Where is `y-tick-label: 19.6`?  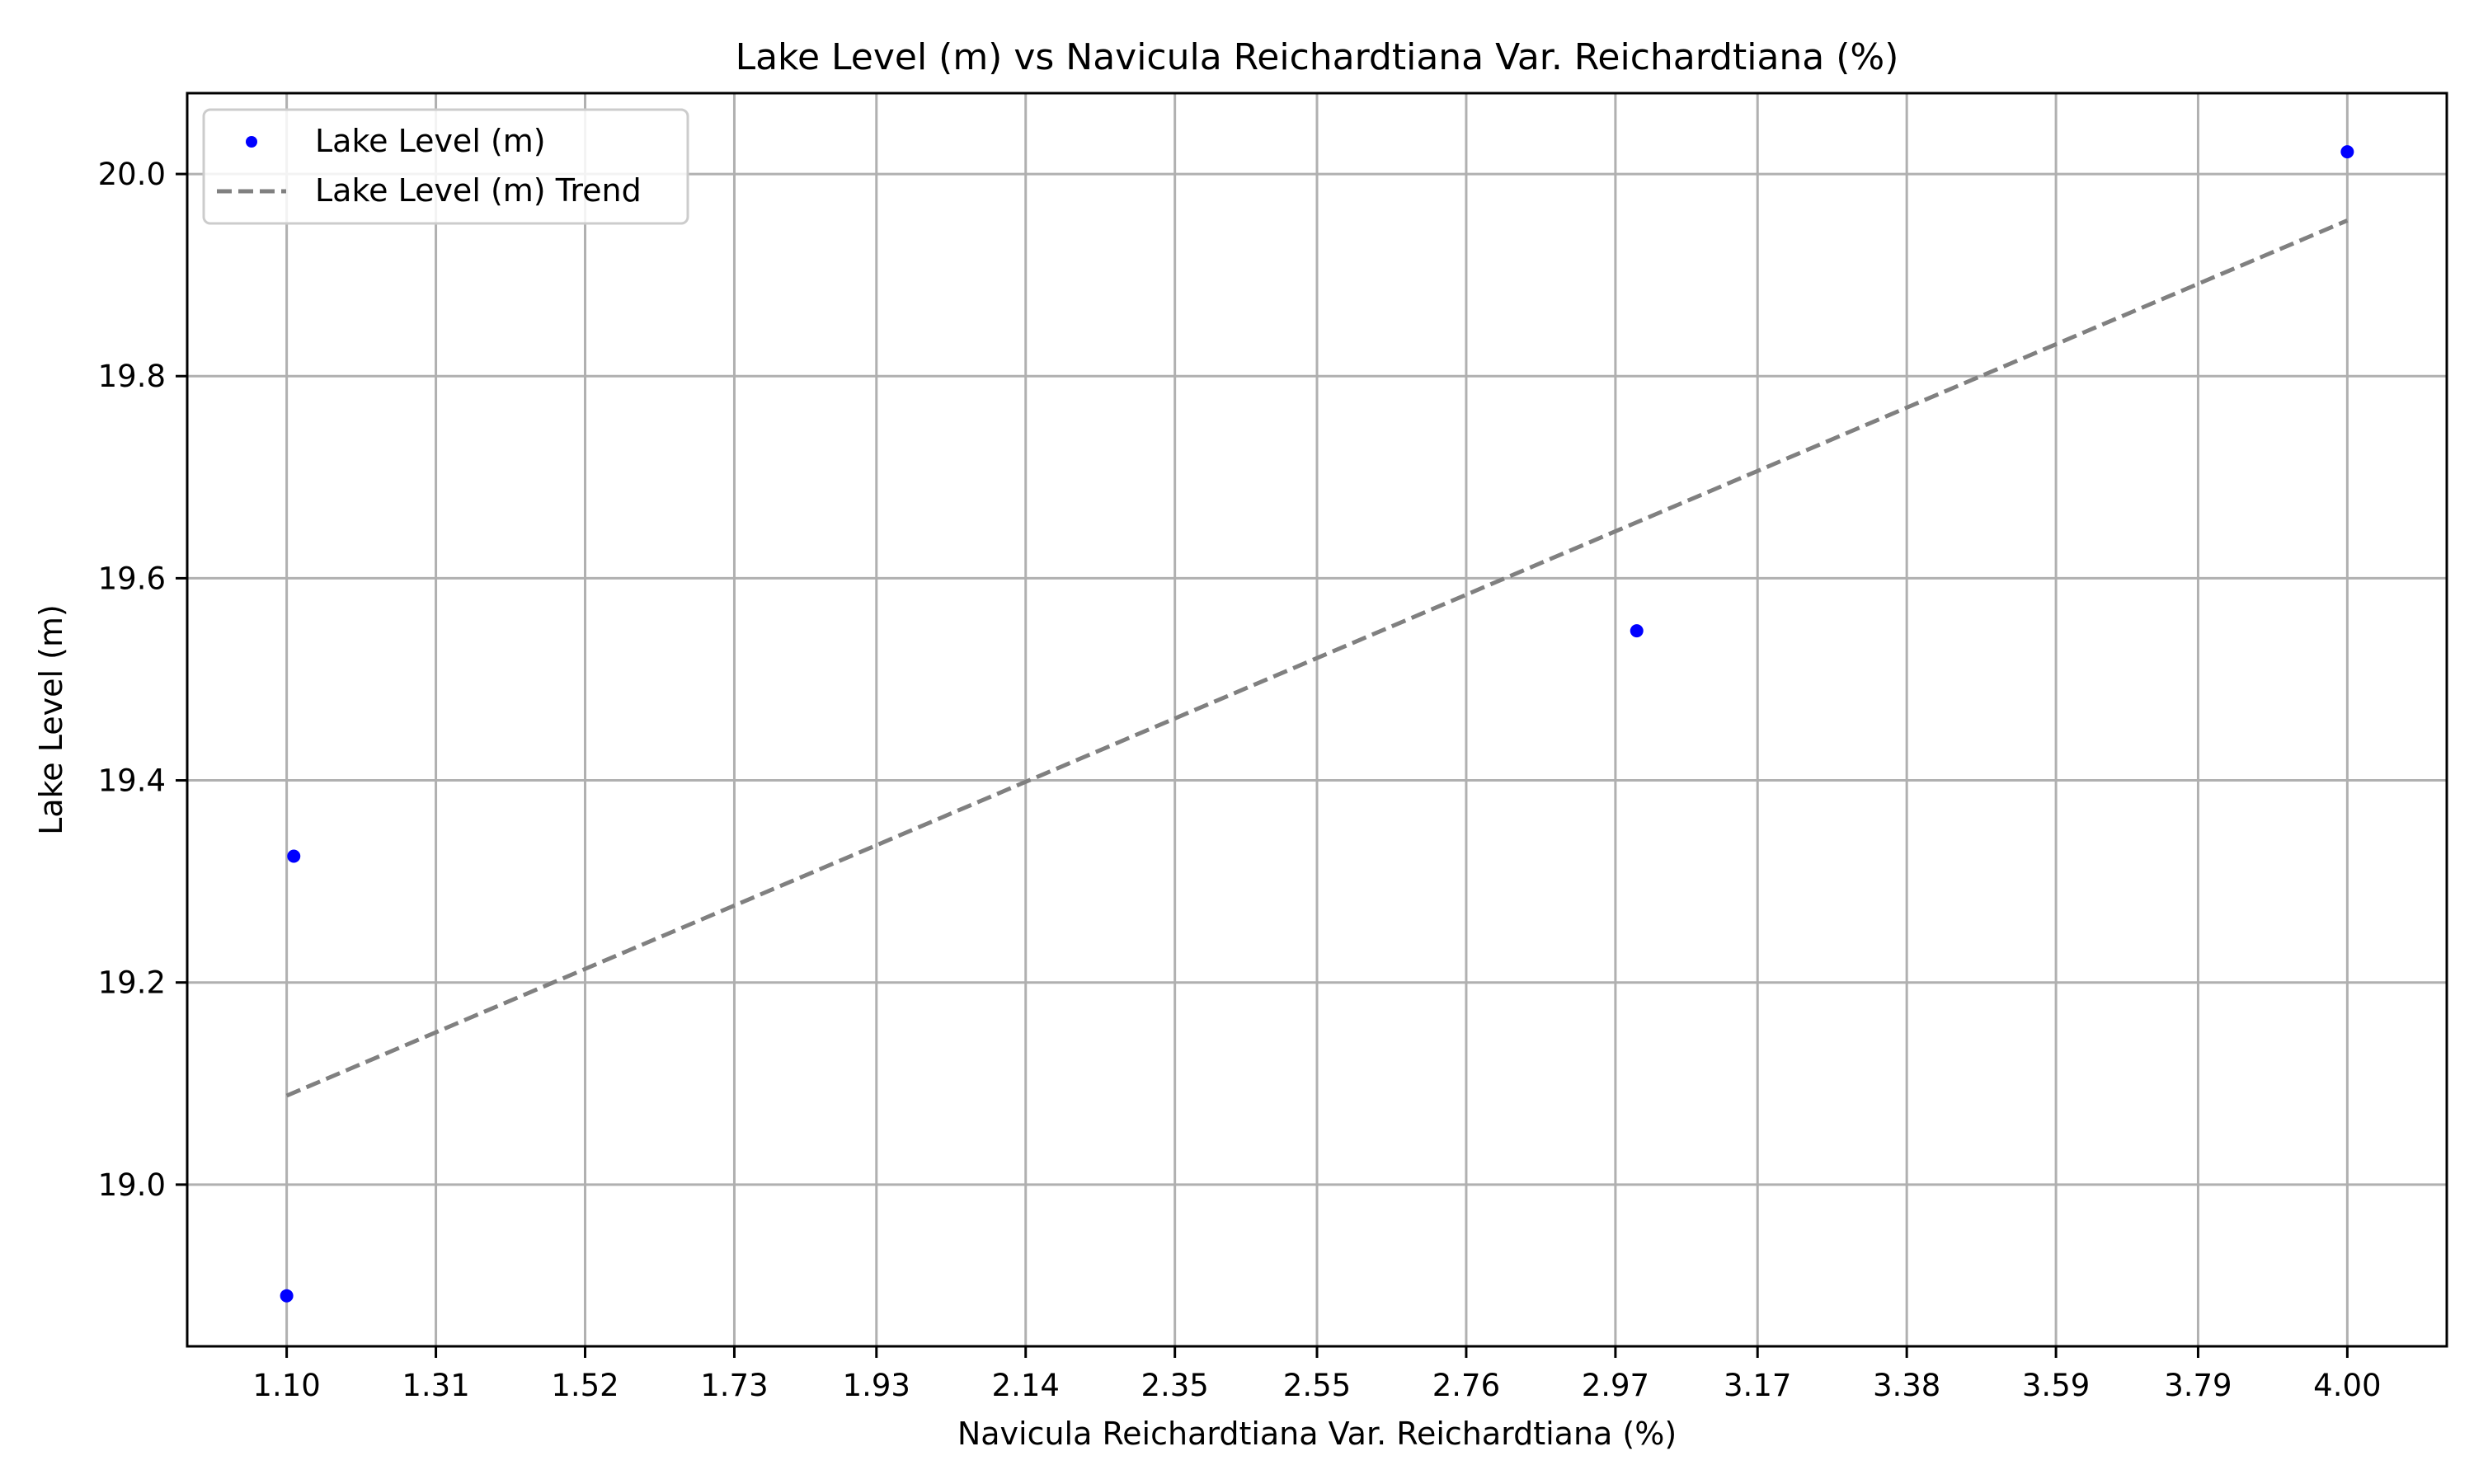
y-tick-label: 19.6 is located at coordinates (132, 578).